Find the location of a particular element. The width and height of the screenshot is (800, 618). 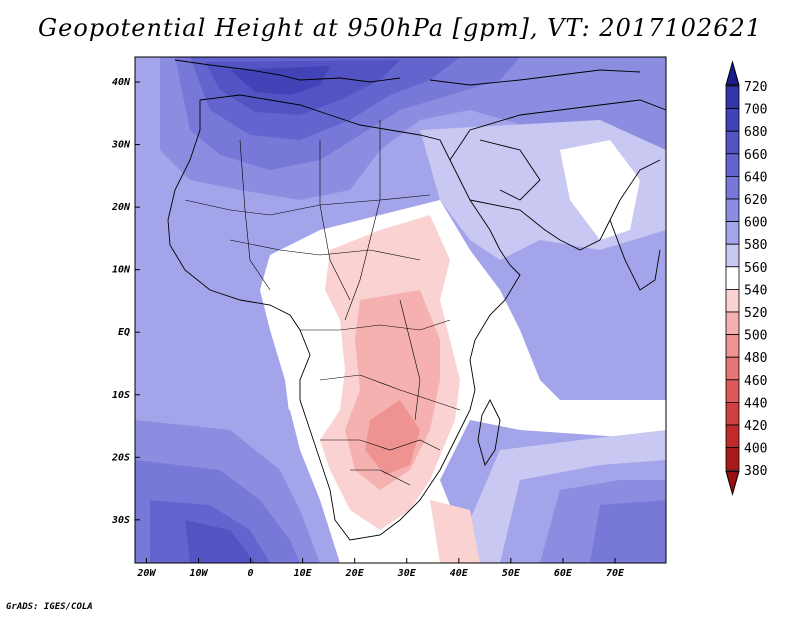

colorbar-label: 480 is located at coordinates (755, 358).